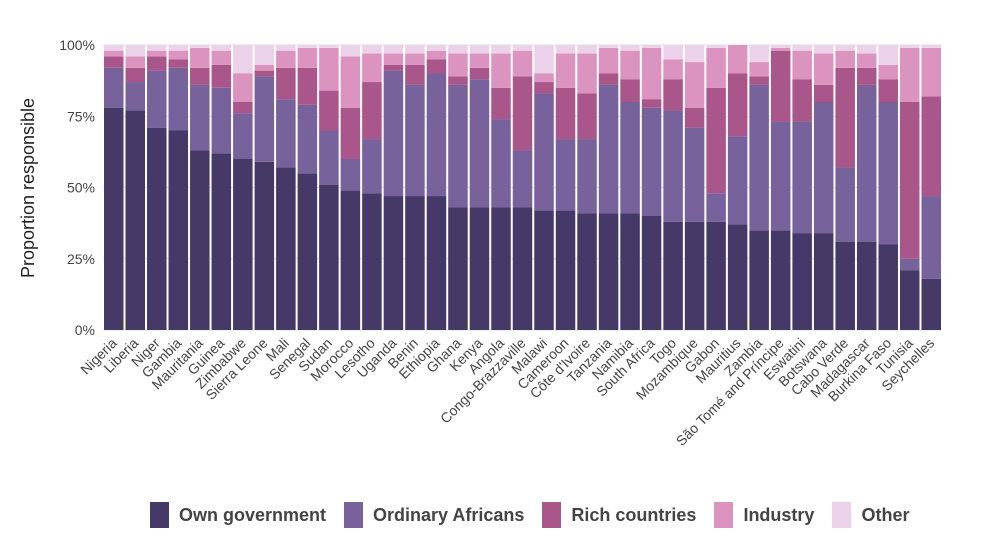 This screenshot has height=536, width=986. I want to click on y-axis-label: Proportion responsible, so click(28, 188).